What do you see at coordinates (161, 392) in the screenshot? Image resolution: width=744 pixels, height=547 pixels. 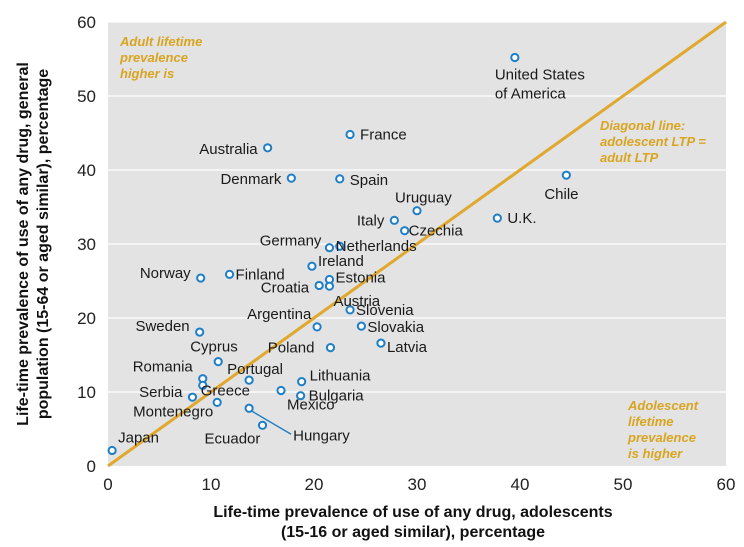 I see `label-serbia: Serbia` at bounding box center [161, 392].